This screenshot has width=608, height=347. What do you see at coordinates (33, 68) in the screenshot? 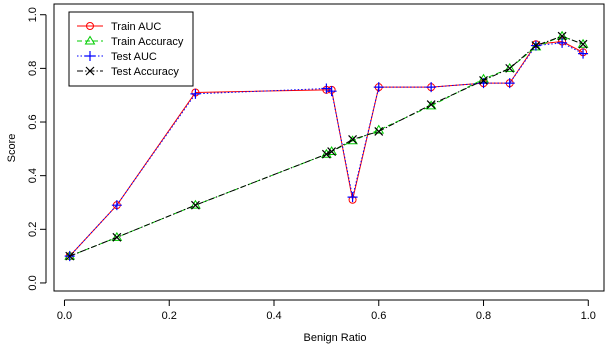
I see `y-tick-label: 0.8` at bounding box center [33, 68].